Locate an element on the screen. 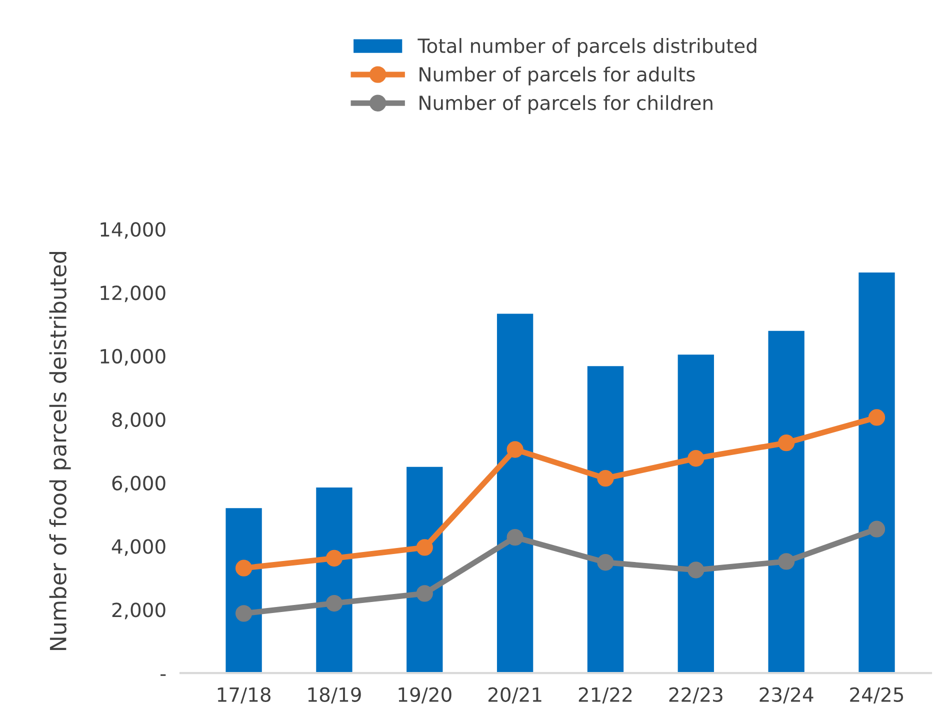 The height and width of the screenshot is (716, 950). x-tick-label: 18/19 is located at coordinates (334, 695).